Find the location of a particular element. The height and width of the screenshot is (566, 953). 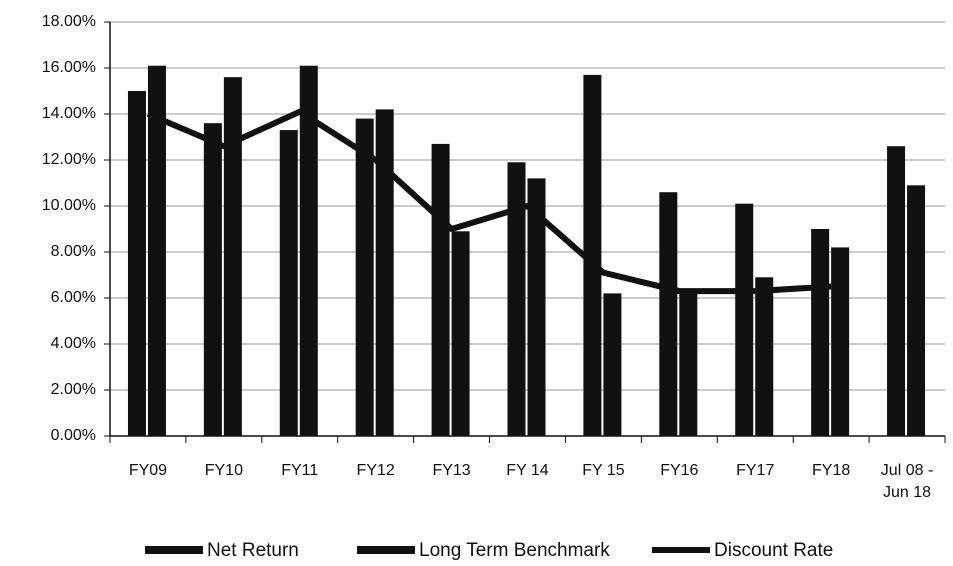

x-tick-label: FY18 is located at coordinates (831, 470).